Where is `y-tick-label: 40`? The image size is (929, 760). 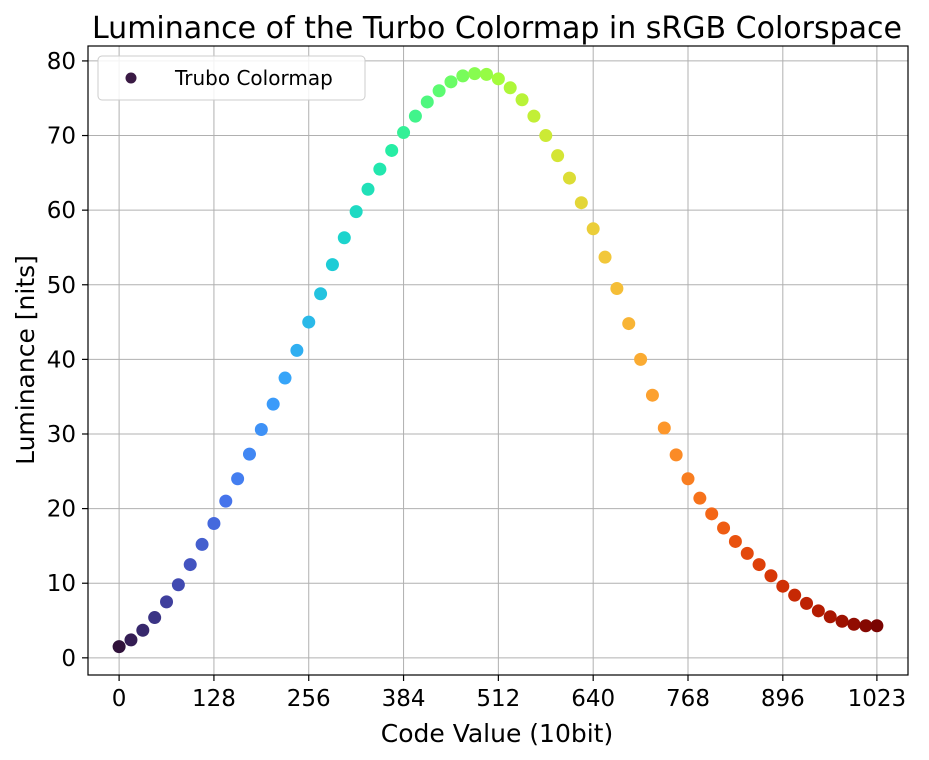 y-tick-label: 40 is located at coordinates (61, 360).